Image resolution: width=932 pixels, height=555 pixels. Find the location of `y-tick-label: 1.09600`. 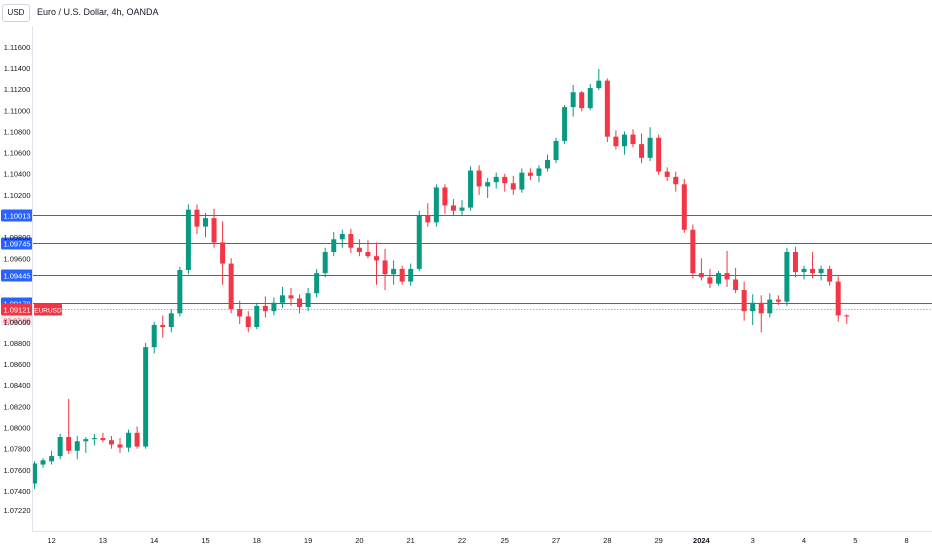

y-tick-label: 1.09600 is located at coordinates (16, 258).